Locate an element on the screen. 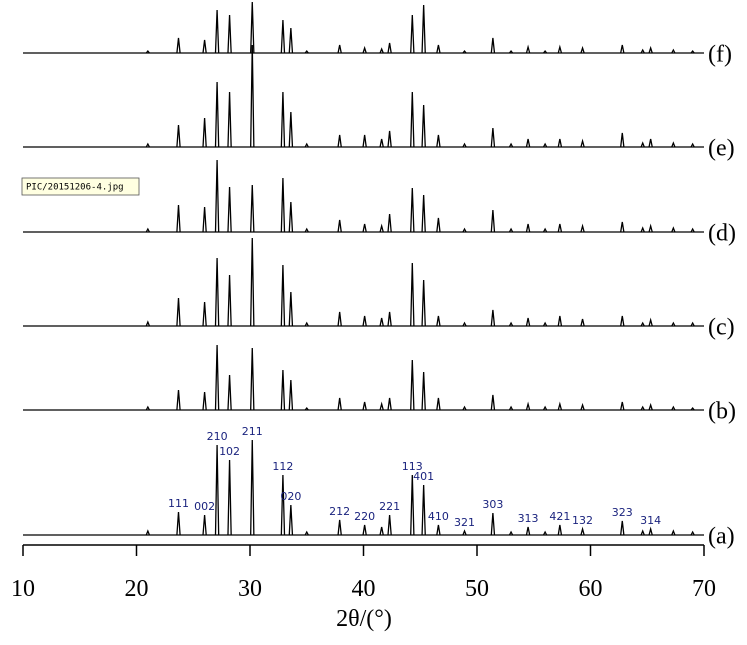 The height and width of the screenshot is (645, 747). x-tick-label: 20 is located at coordinates (137, 589).